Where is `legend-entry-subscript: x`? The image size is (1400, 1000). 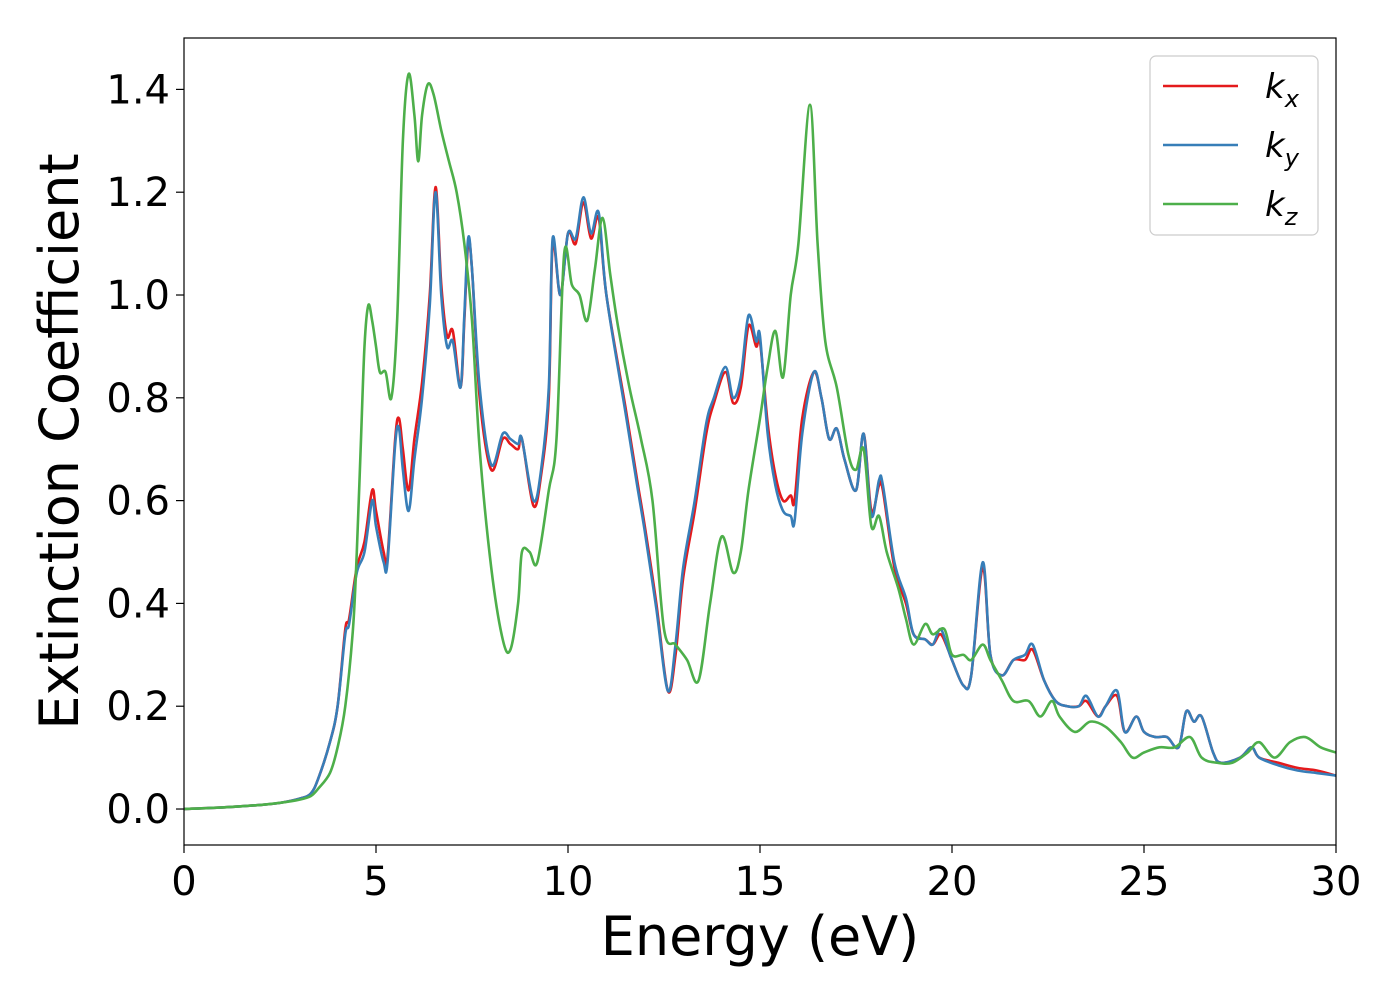
legend-entry-subscript: x is located at coordinates (1292, 99).